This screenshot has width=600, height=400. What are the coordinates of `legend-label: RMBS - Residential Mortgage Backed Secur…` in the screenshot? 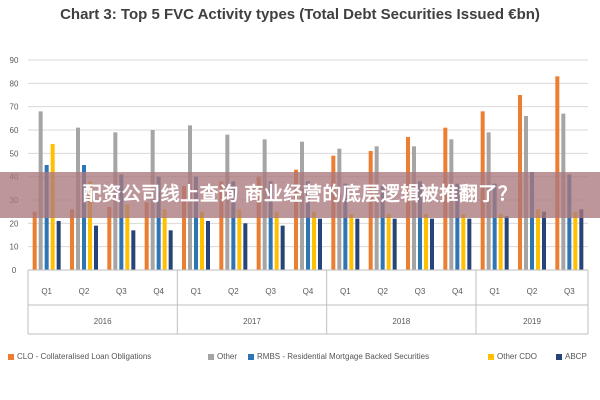 It's located at (343, 356).